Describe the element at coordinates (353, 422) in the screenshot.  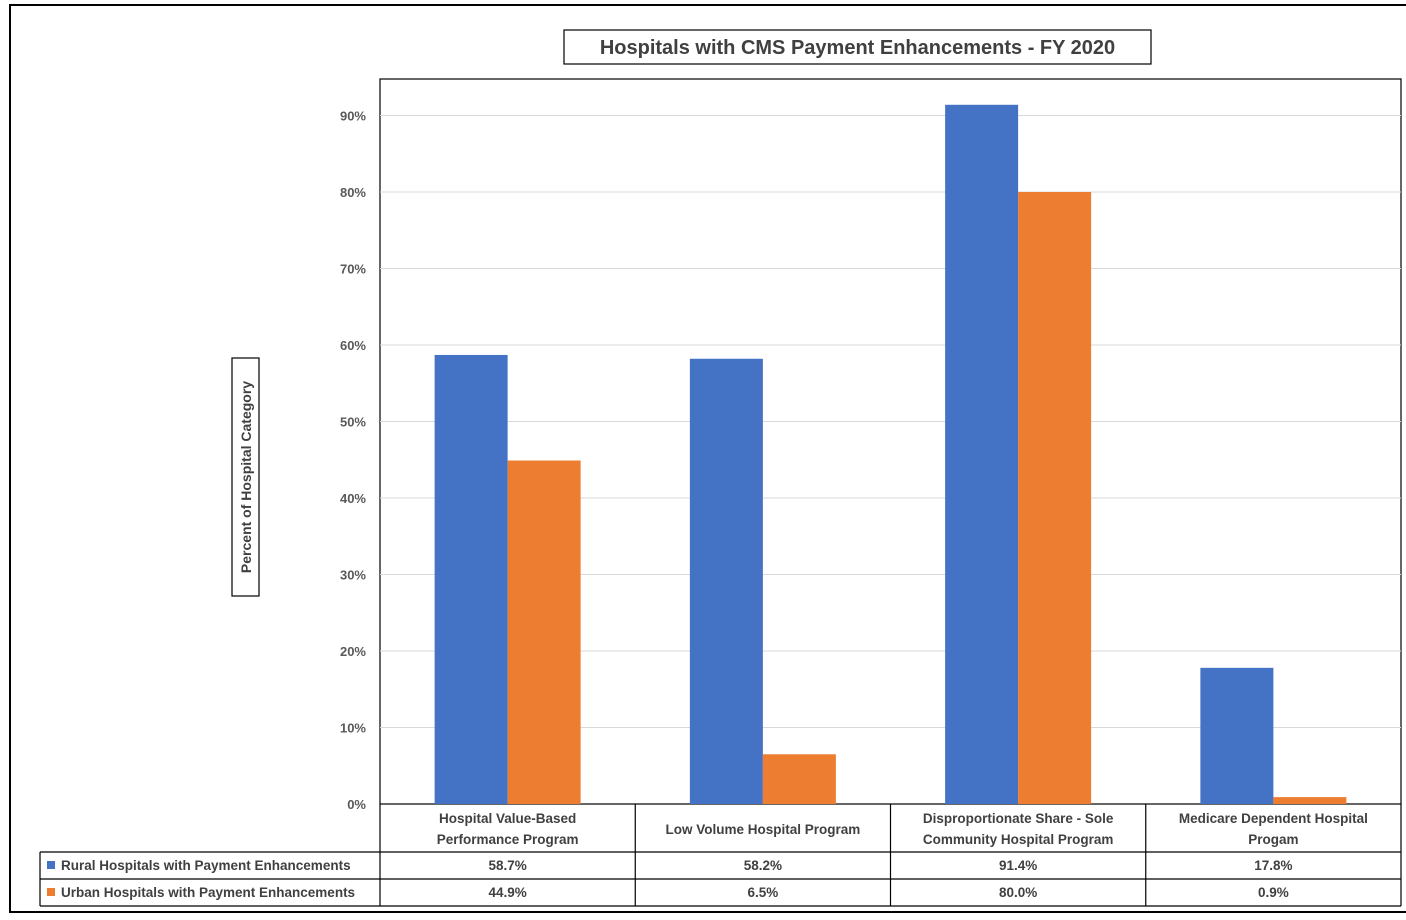
I see `y-tick-label: 50%` at that location.